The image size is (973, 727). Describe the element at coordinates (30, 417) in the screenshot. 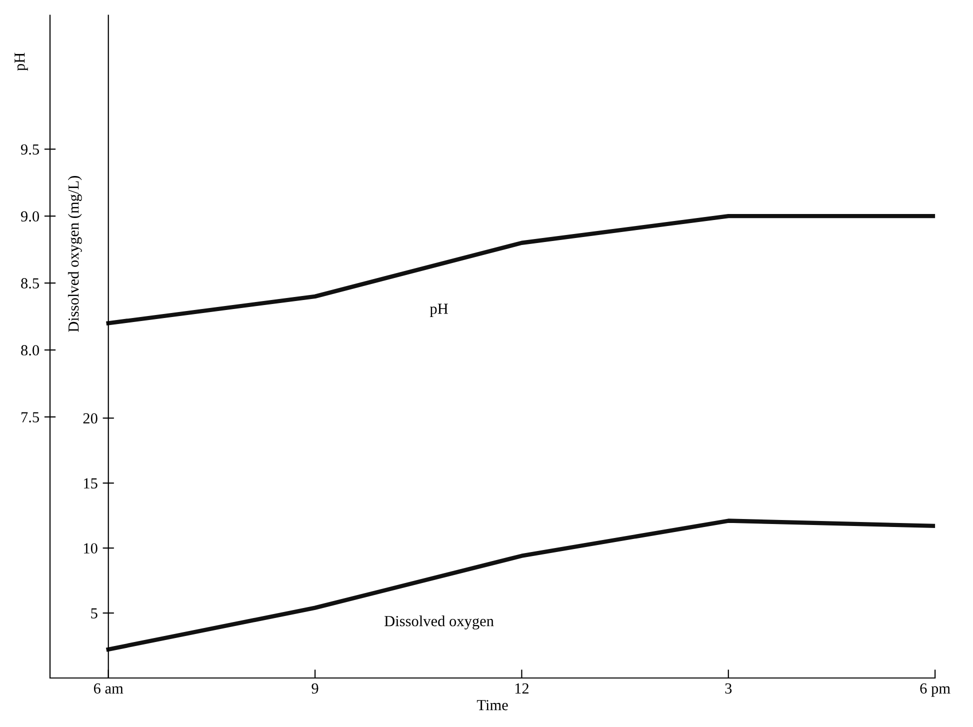

I see `y-tick-label: 7.5` at that location.